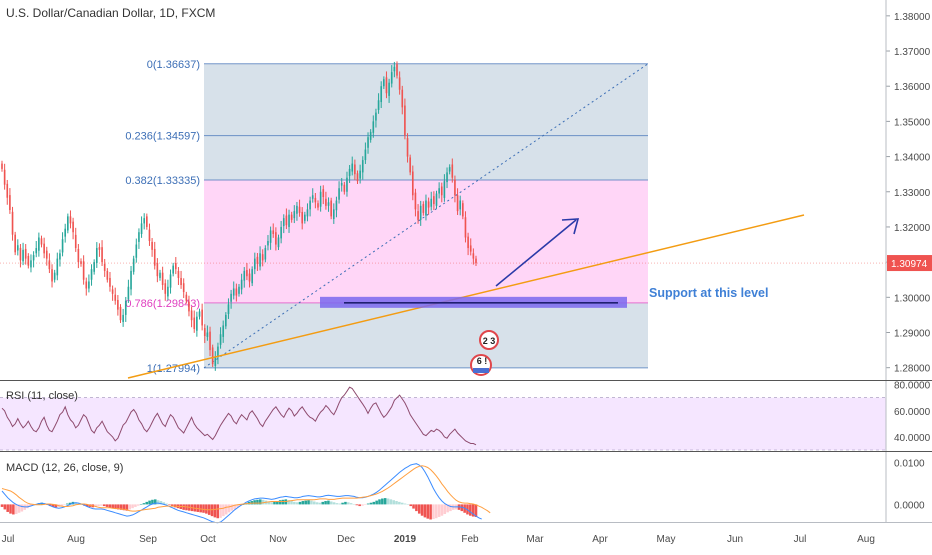 The width and height of the screenshot is (932, 555). I want to click on signal-line, so click(246, 489).